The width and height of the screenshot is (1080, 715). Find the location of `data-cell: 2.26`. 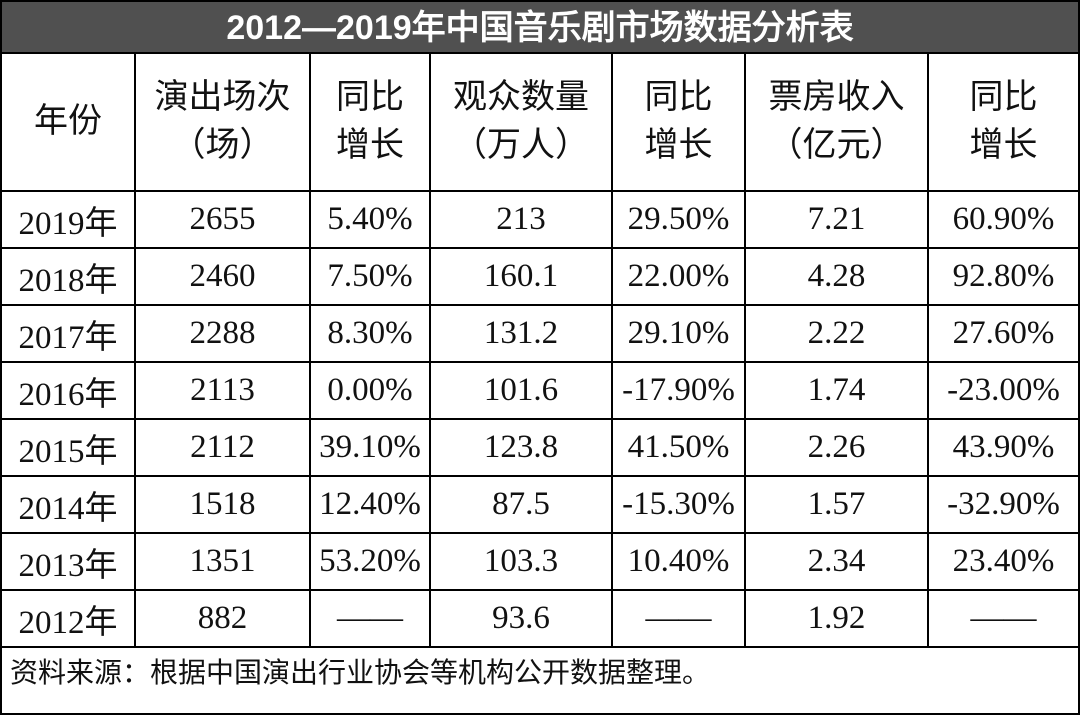

data-cell: 2.26 is located at coordinates (836, 447).